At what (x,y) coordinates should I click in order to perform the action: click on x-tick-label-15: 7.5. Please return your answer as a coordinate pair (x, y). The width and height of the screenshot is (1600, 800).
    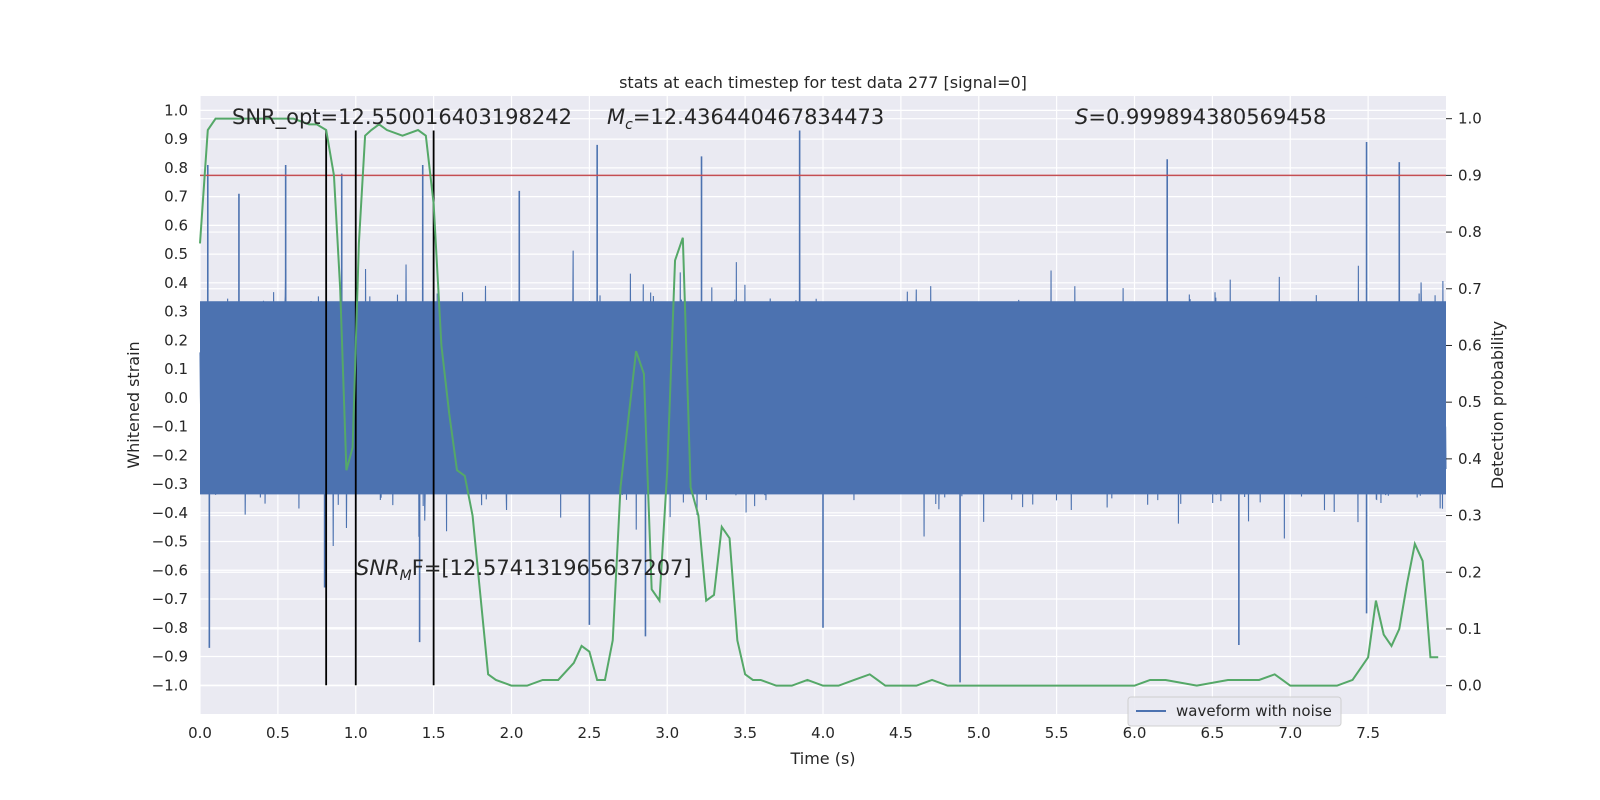
    Looking at the image, I should click on (1368, 733).